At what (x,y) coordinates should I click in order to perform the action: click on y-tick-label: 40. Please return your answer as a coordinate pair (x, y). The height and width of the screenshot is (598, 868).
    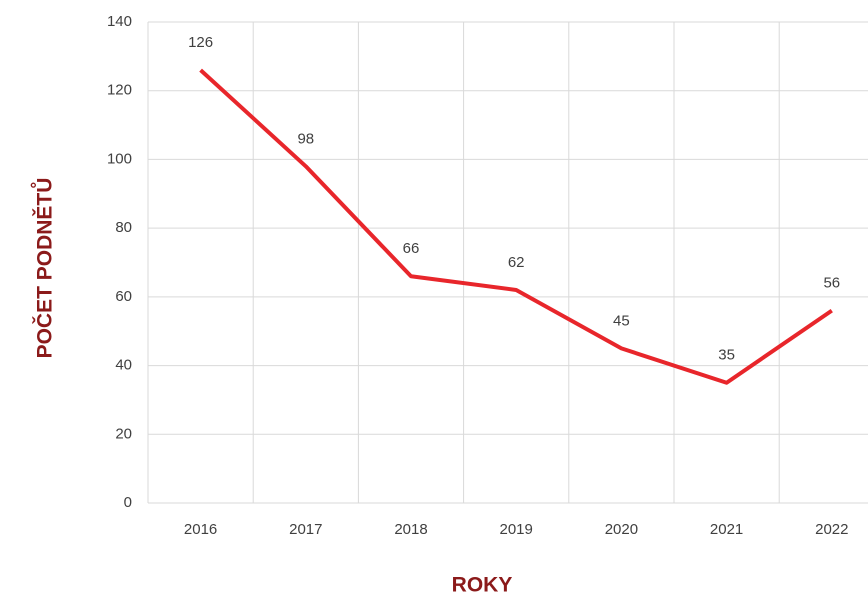
    Looking at the image, I should click on (123, 365).